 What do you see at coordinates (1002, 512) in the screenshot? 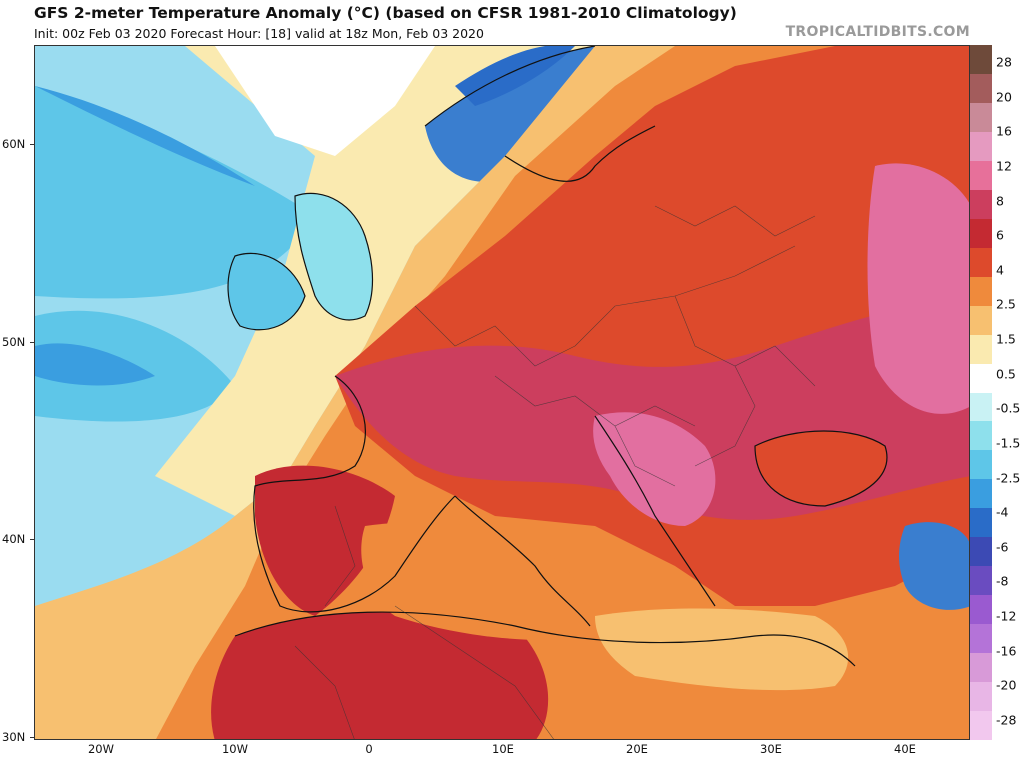
I see `colorbar-label: -4` at bounding box center [1002, 512].